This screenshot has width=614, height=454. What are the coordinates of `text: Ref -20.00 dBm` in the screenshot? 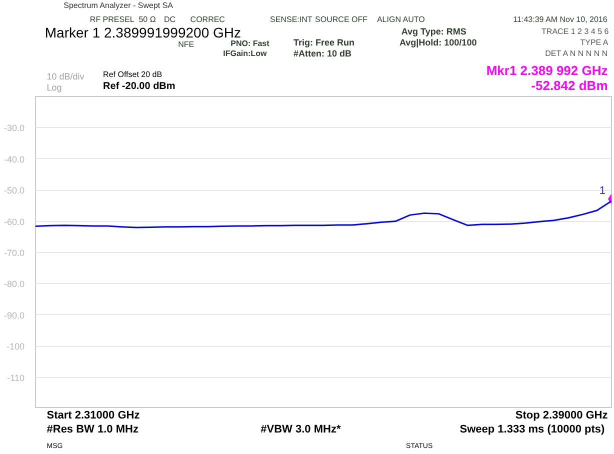 It's located at (139, 86).